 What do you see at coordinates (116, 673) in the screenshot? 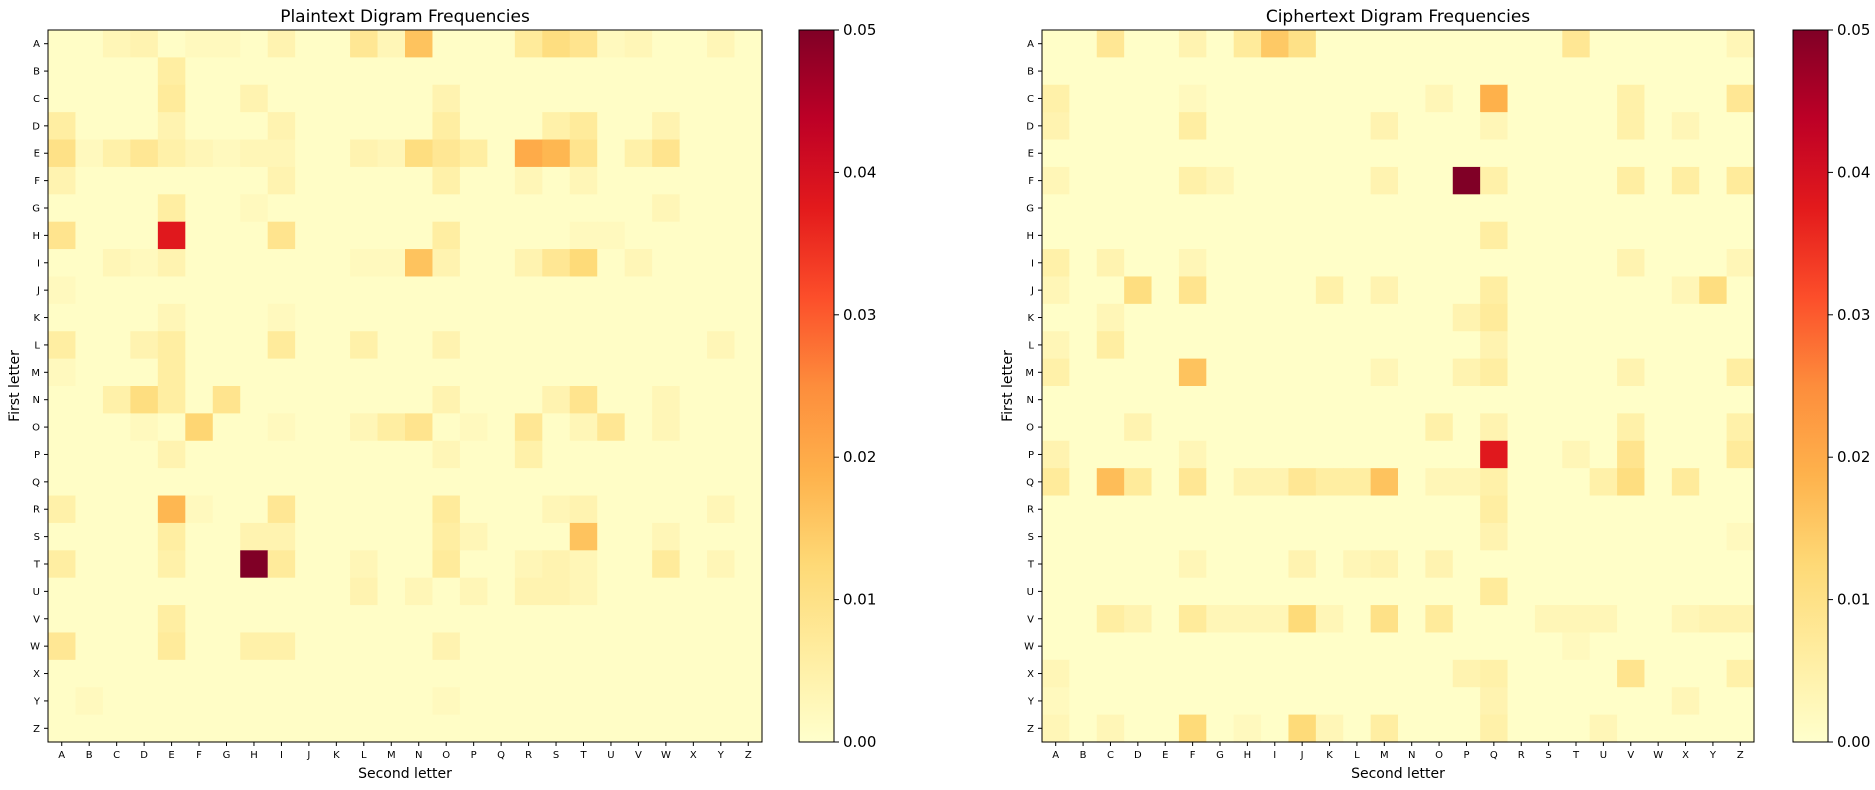
I see `plaintext-cell-XC` at bounding box center [116, 673].